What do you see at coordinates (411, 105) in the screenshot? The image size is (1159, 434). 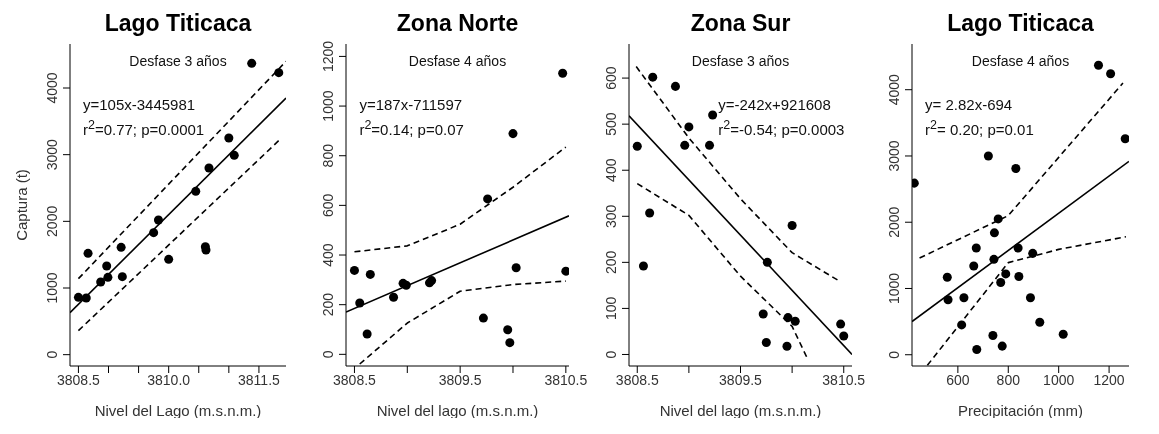 I see `annotation: y=187x-711597` at bounding box center [411, 105].